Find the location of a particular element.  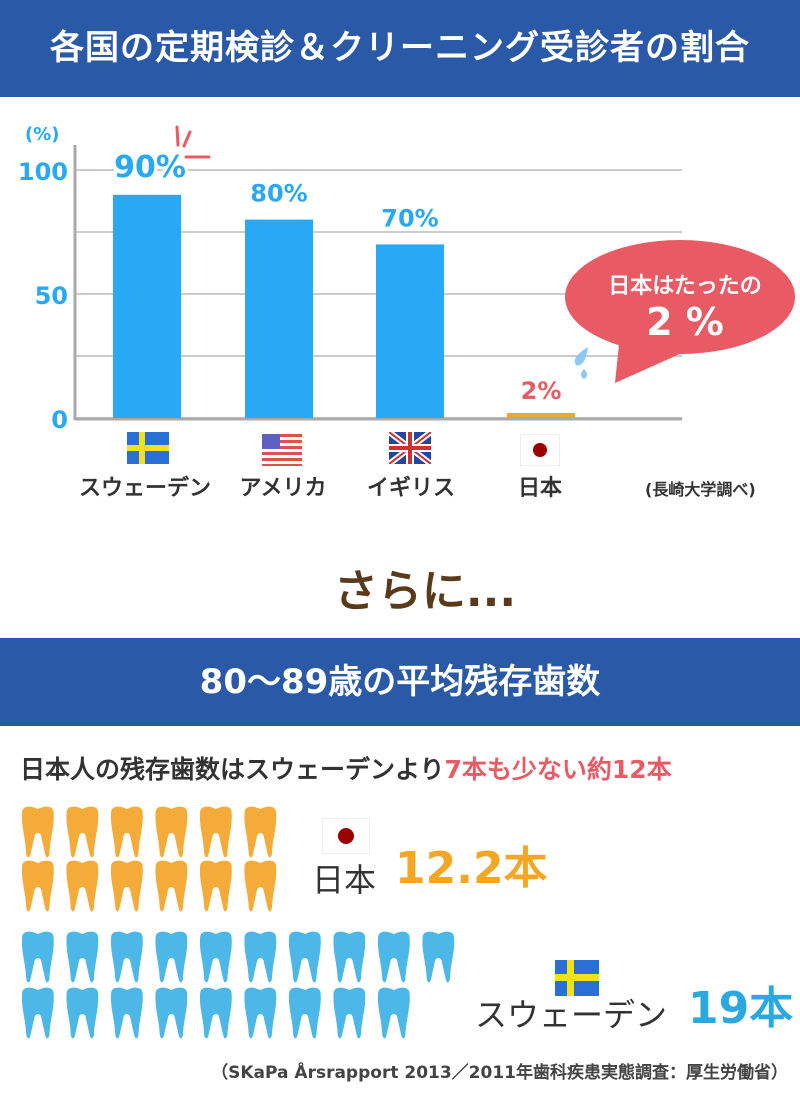

callout-line2: 2 % is located at coordinates (685, 322).